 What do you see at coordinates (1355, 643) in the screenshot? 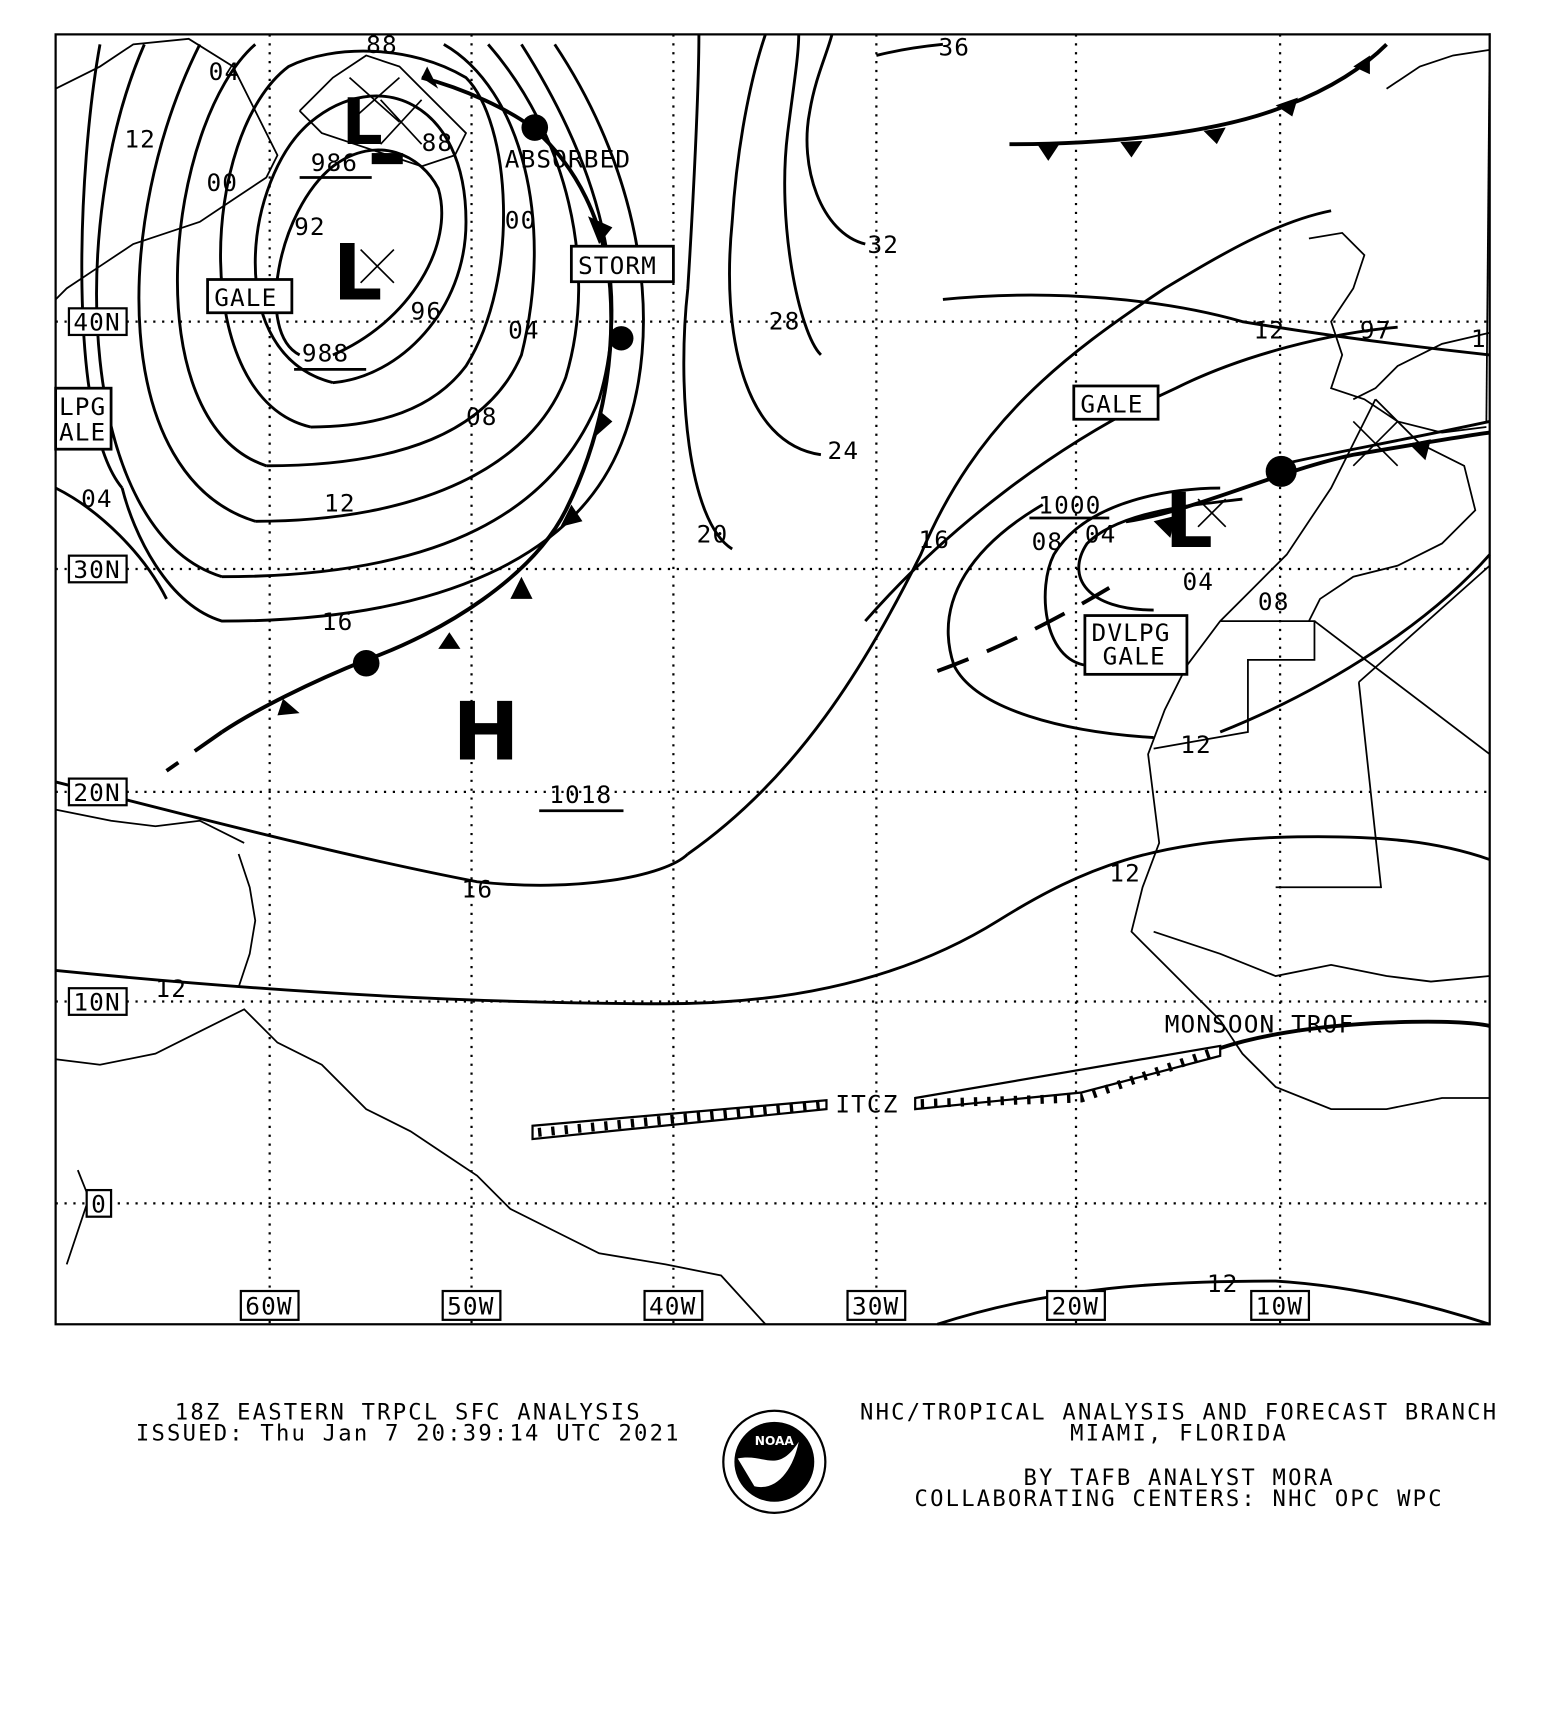
I see `isobar-1012-b` at bounding box center [1355, 643].